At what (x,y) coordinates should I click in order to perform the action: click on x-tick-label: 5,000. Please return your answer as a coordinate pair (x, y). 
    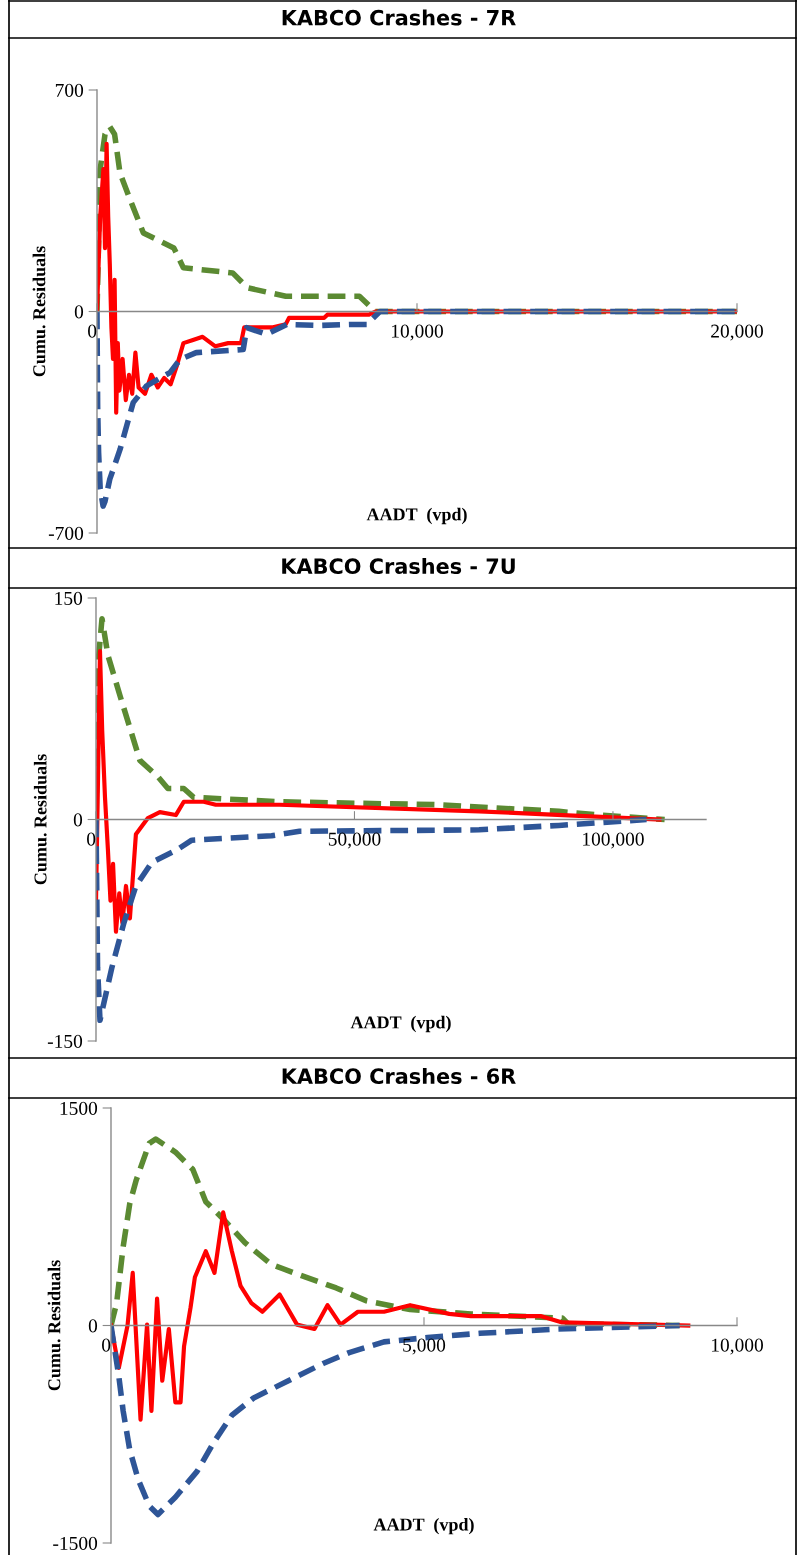
    Looking at the image, I should click on (424, 1346).